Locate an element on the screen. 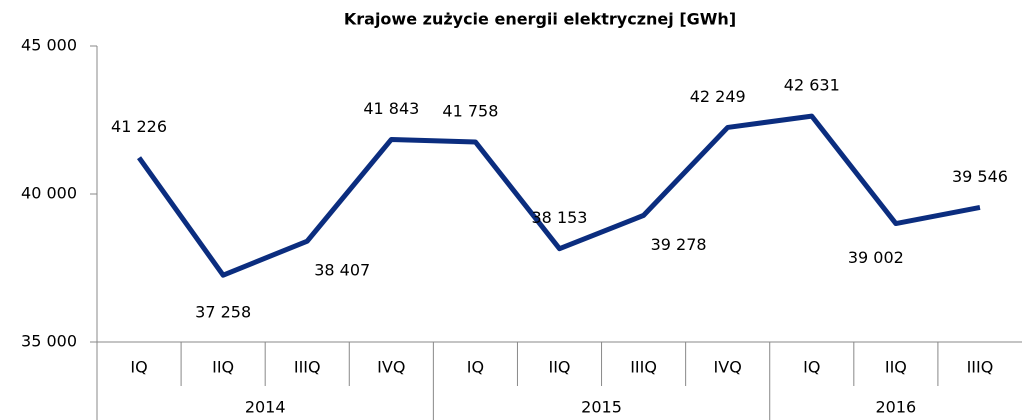 This screenshot has height=420, width=1022. data-label: 42 631 is located at coordinates (812, 85).